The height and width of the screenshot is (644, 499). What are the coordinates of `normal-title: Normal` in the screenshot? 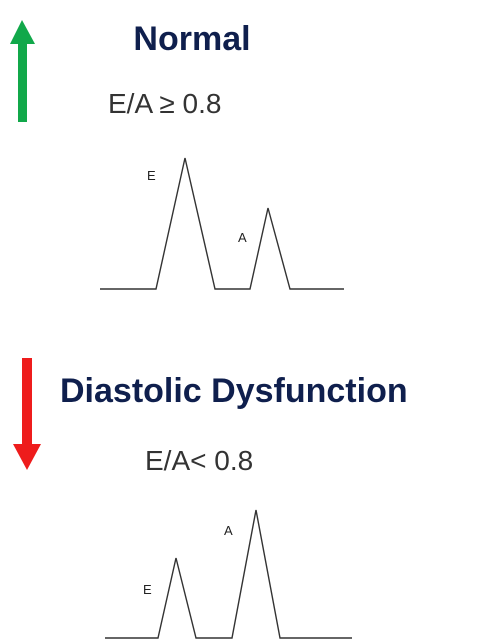 It's located at (191, 39).